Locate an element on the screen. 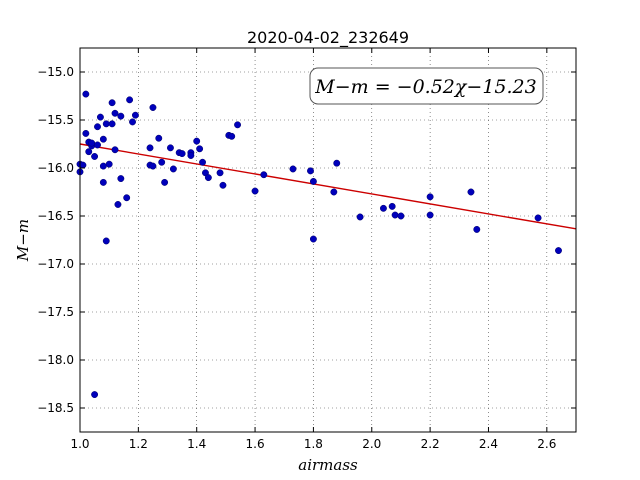  x-tick-labels: 1.0 1.2 1.4 1.6 1.8 2.0 2.2 2.4 2.6 is located at coordinates (313, 444).